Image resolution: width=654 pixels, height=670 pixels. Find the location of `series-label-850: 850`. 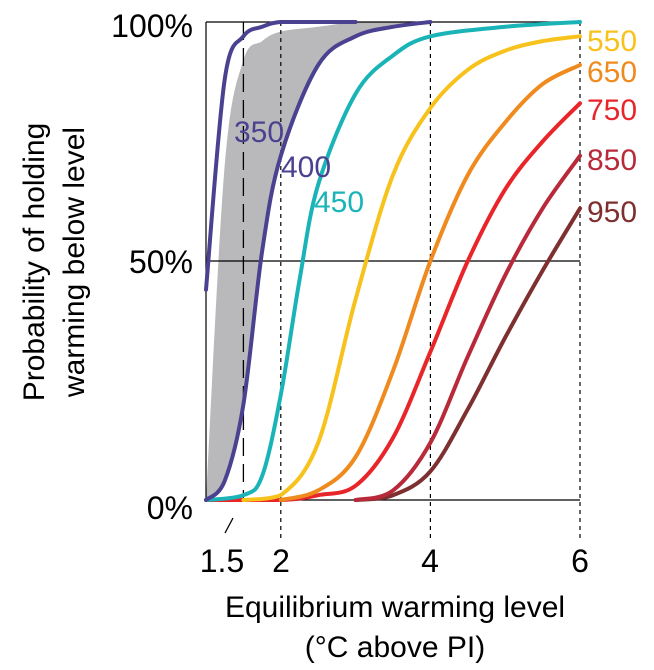

series-label-850: 850 is located at coordinates (612, 160).